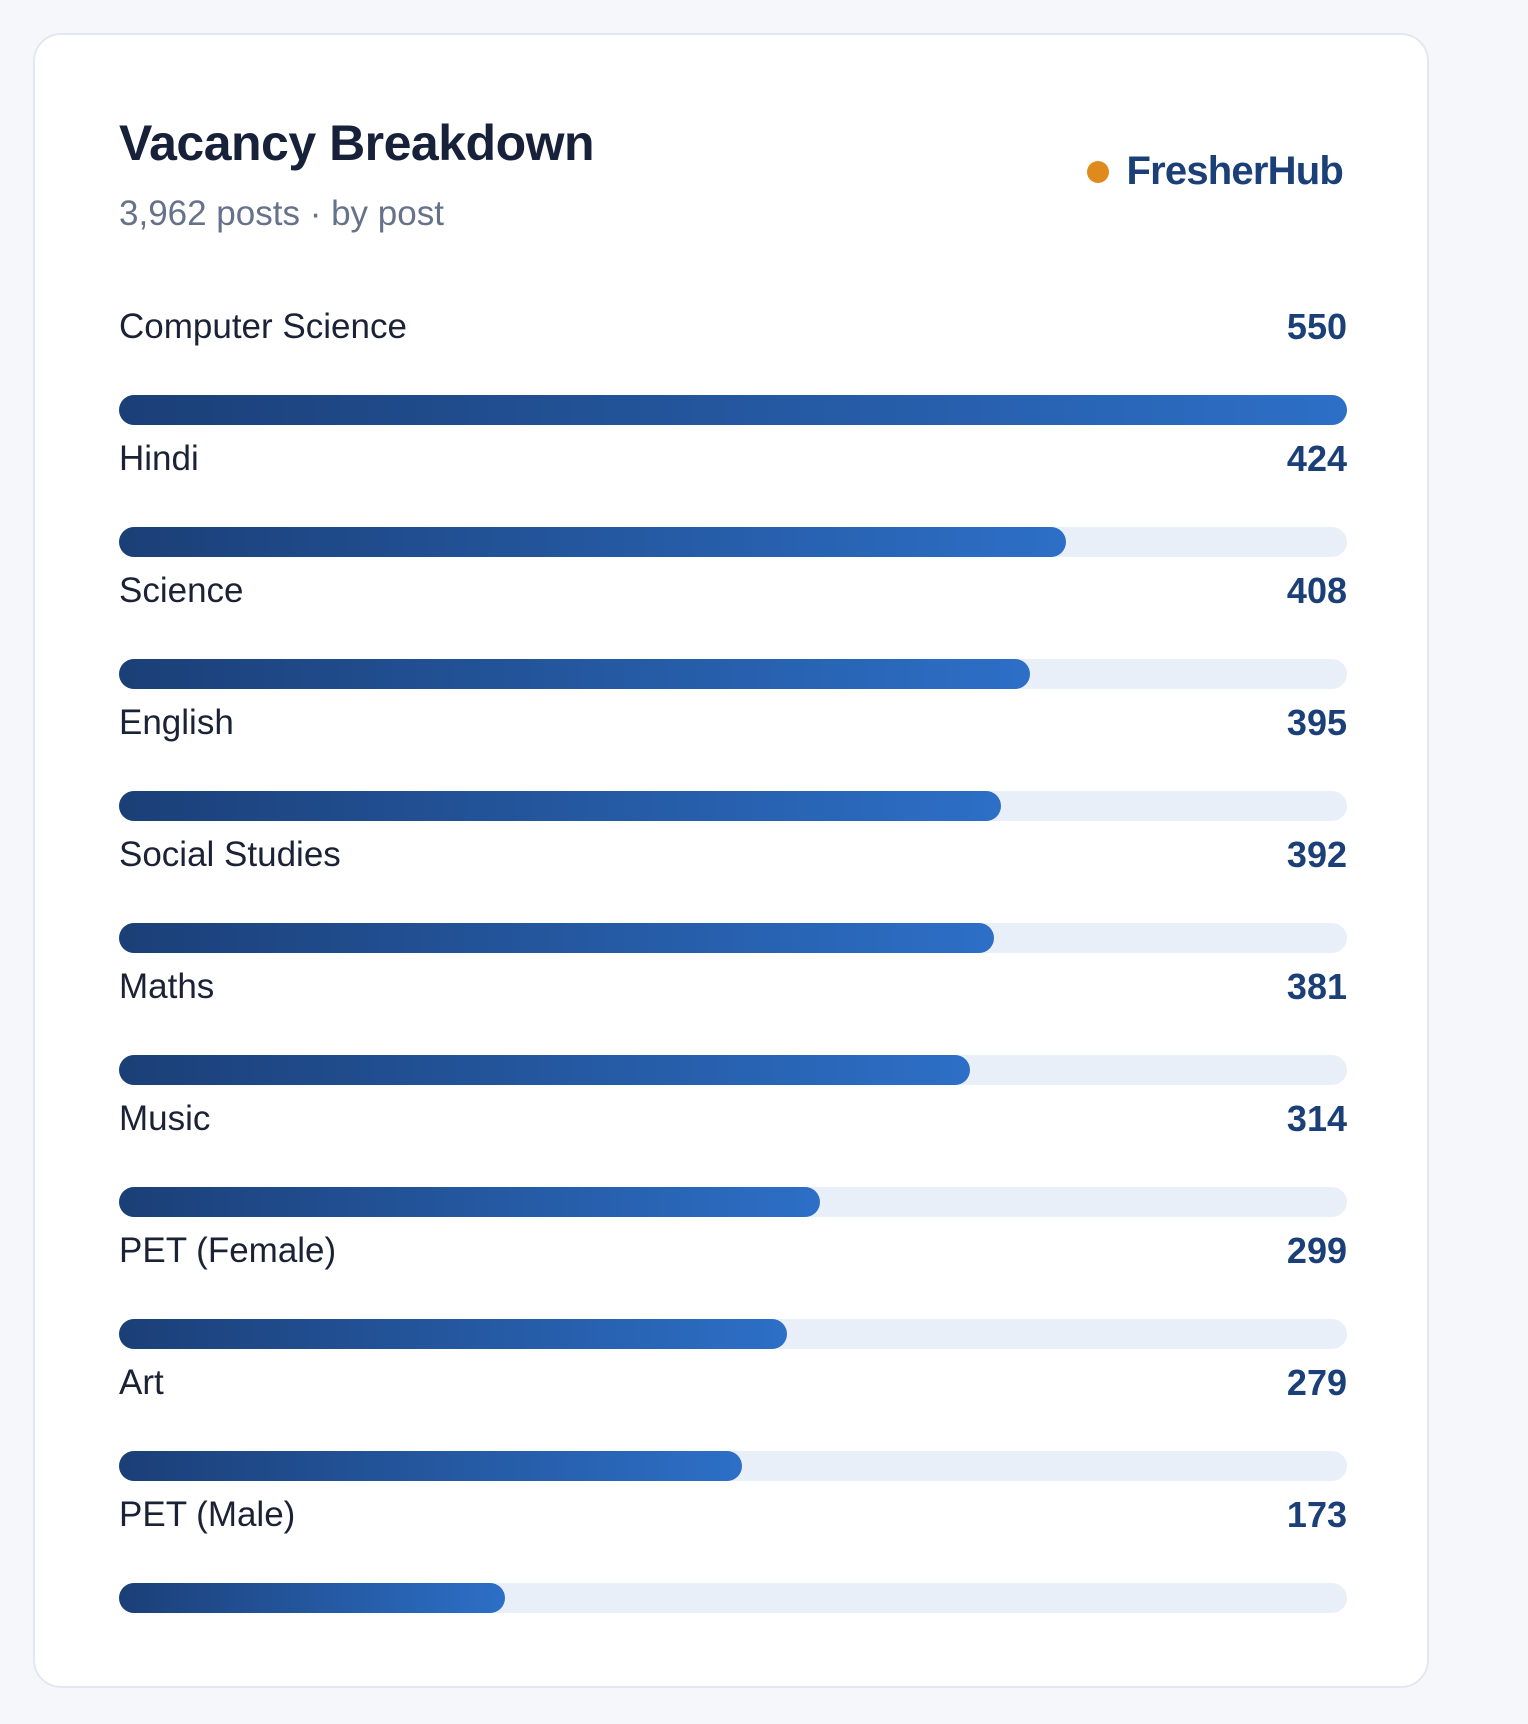 The height and width of the screenshot is (1724, 1528). Describe the element at coordinates (733, 892) in the screenshot. I see `bar-row: Social Studies 392` at that location.